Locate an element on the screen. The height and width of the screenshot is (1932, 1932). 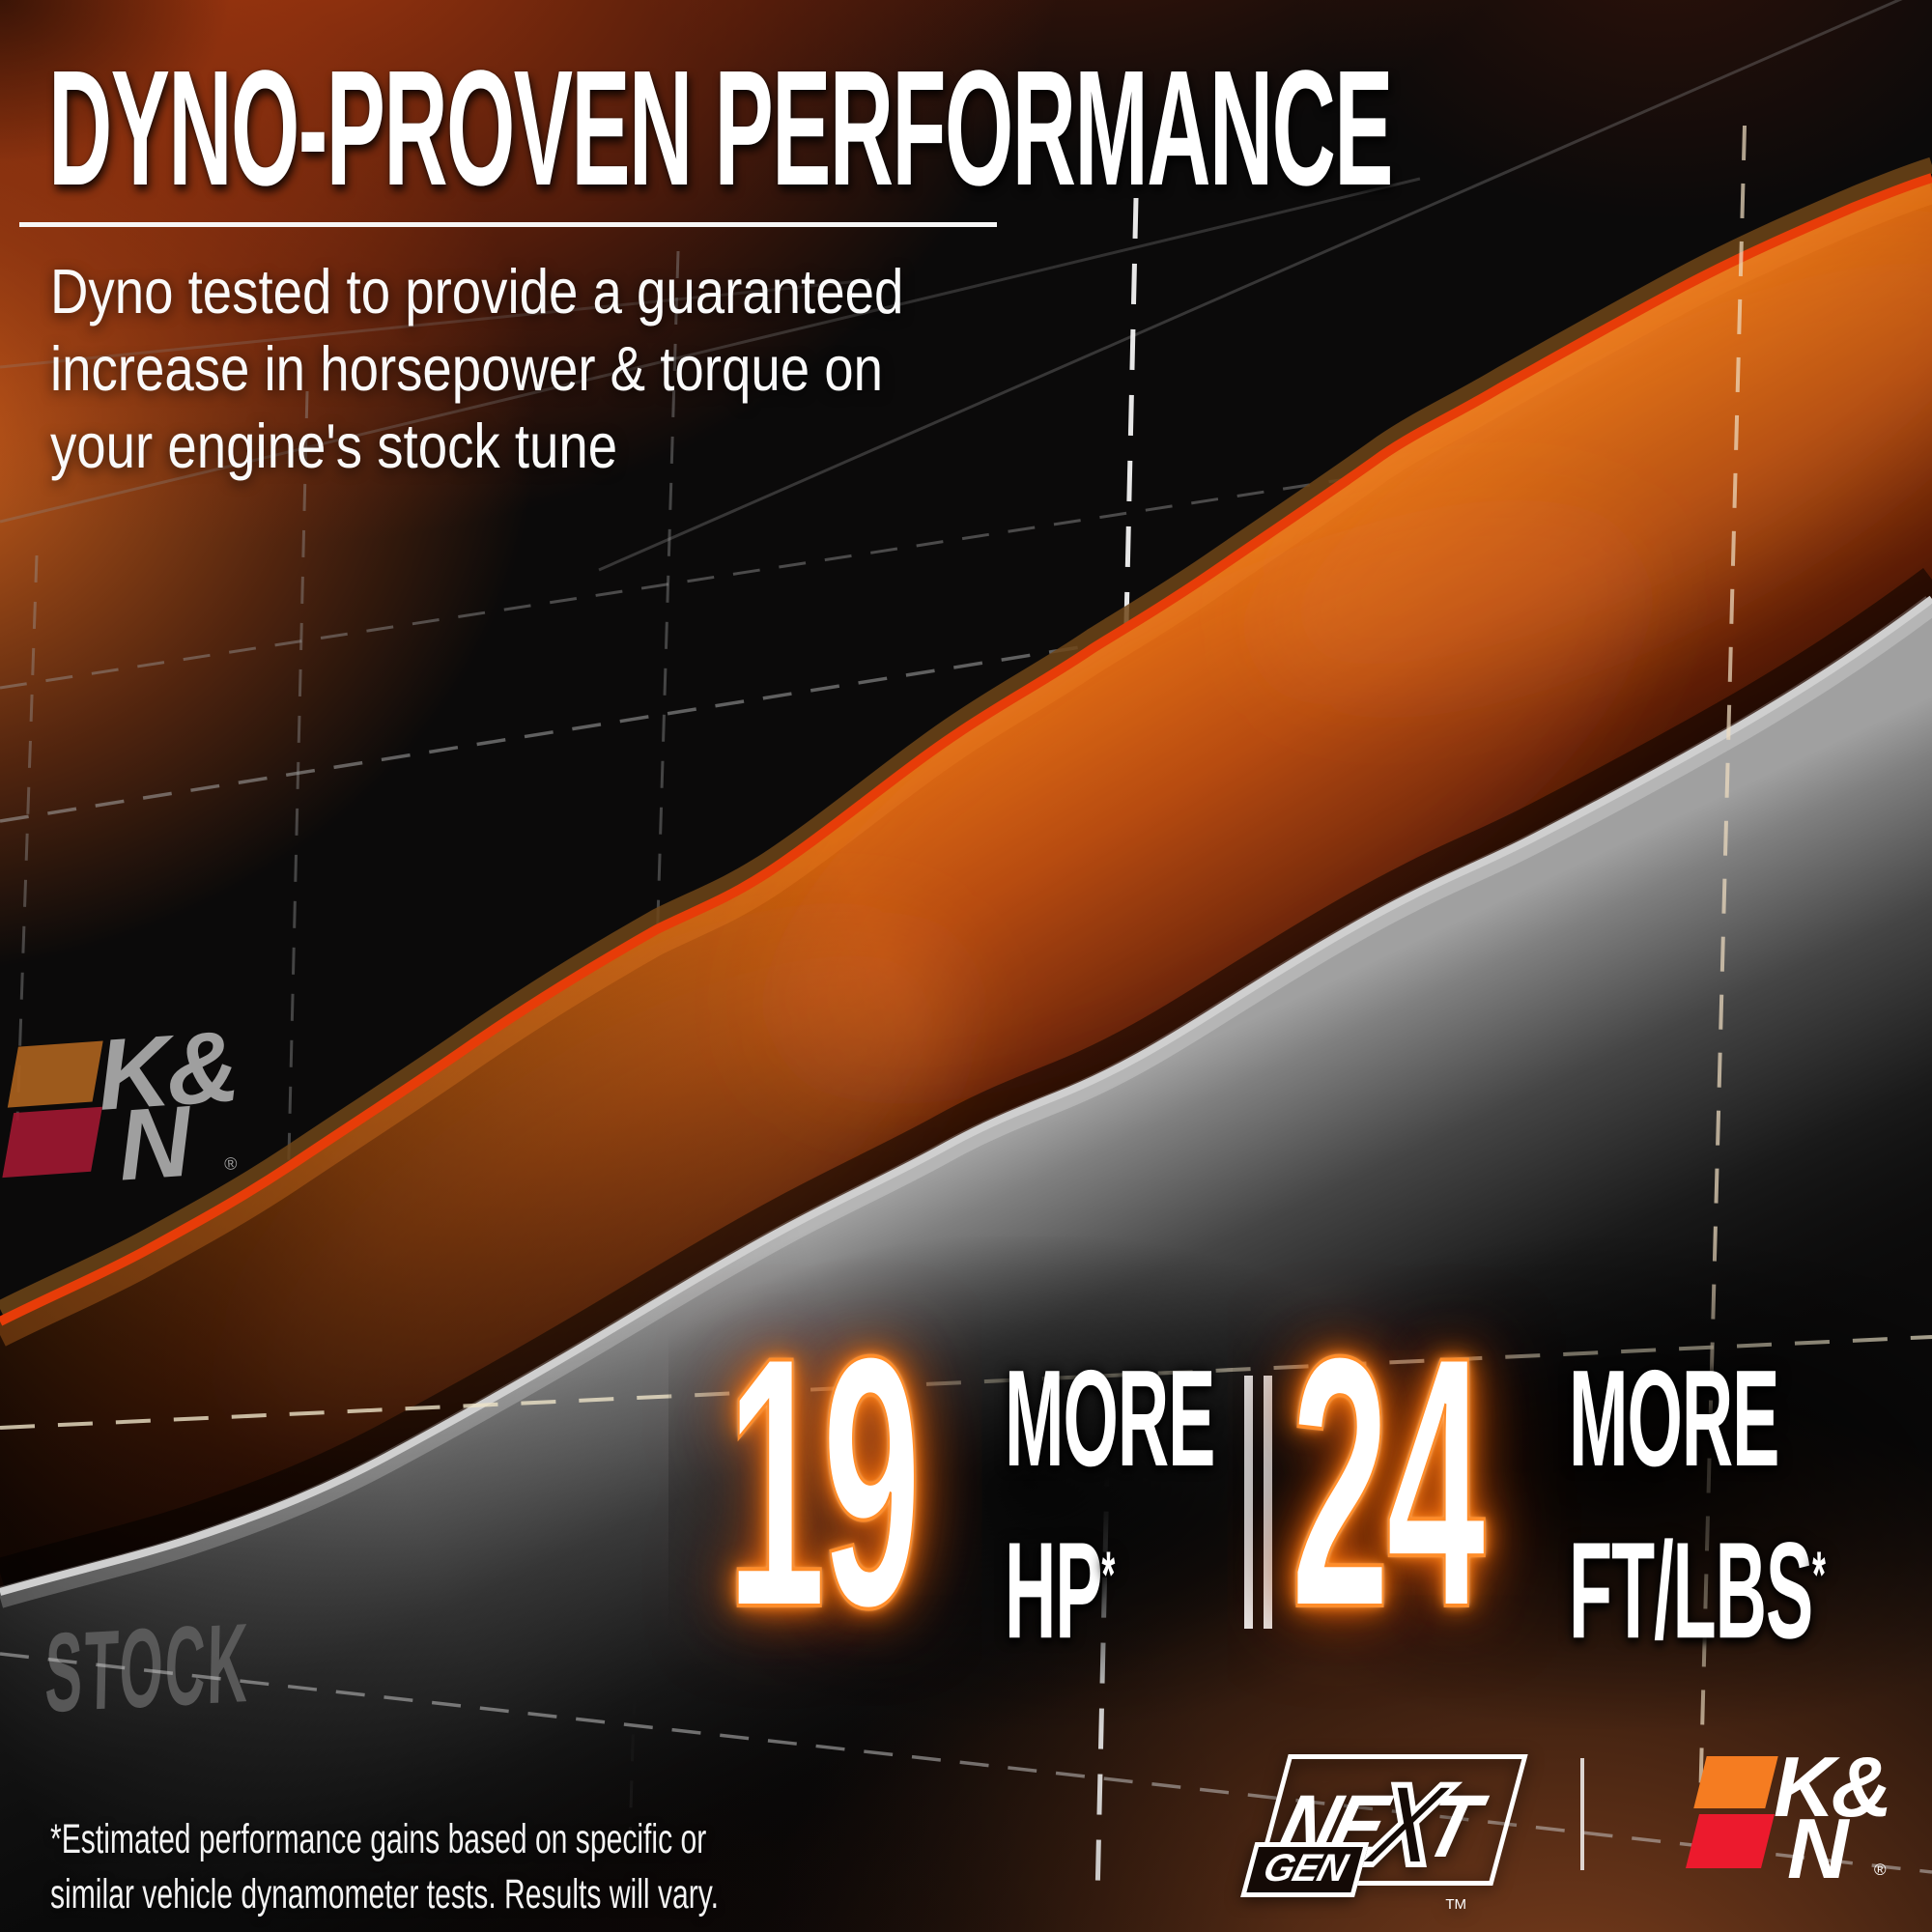
title-underline is located at coordinates (508, 224).